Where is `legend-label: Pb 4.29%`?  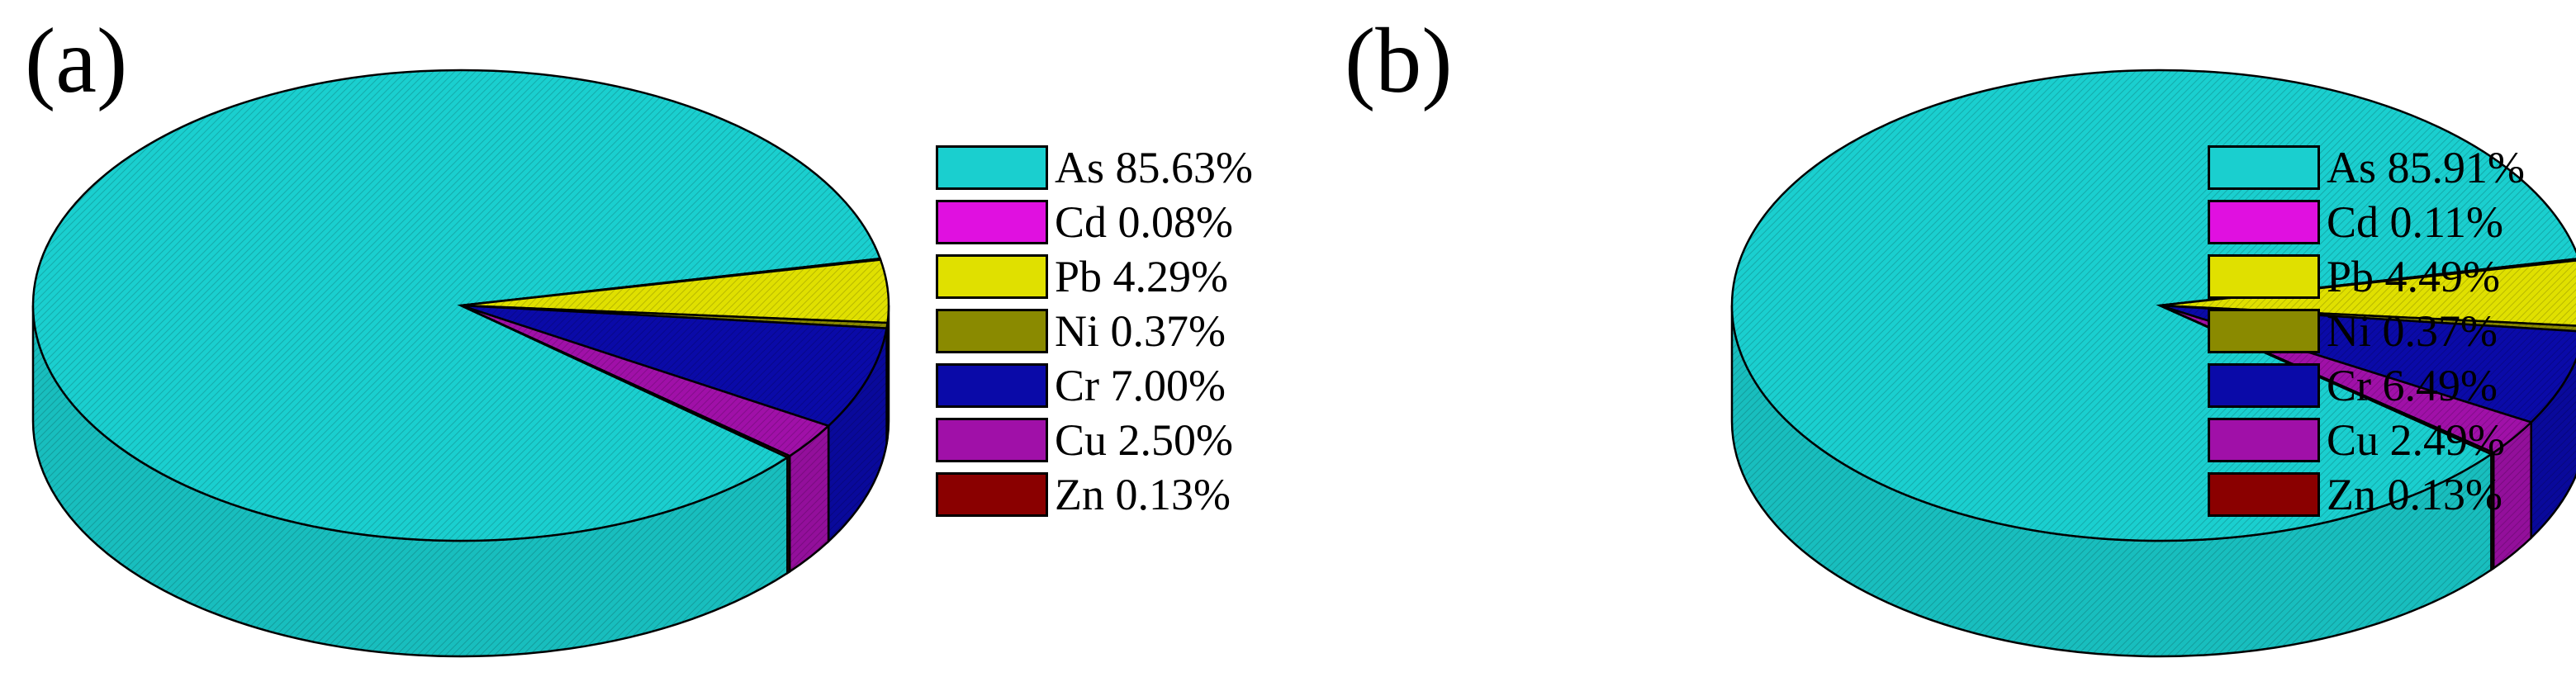 legend-label: Pb 4.29% is located at coordinates (1142, 276).